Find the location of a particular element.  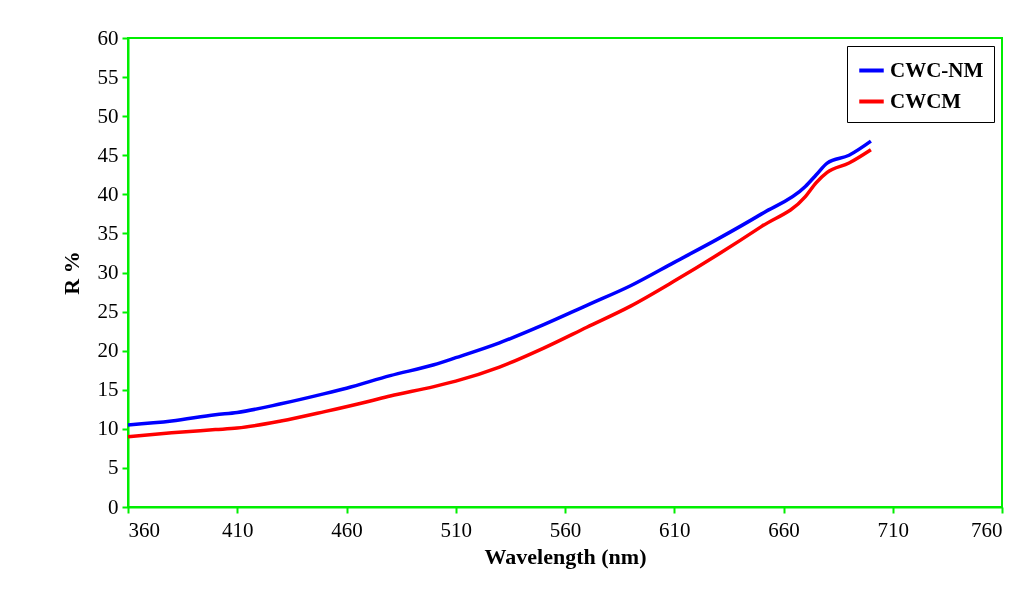

y-tick-label: 30 is located at coordinates (108, 272).